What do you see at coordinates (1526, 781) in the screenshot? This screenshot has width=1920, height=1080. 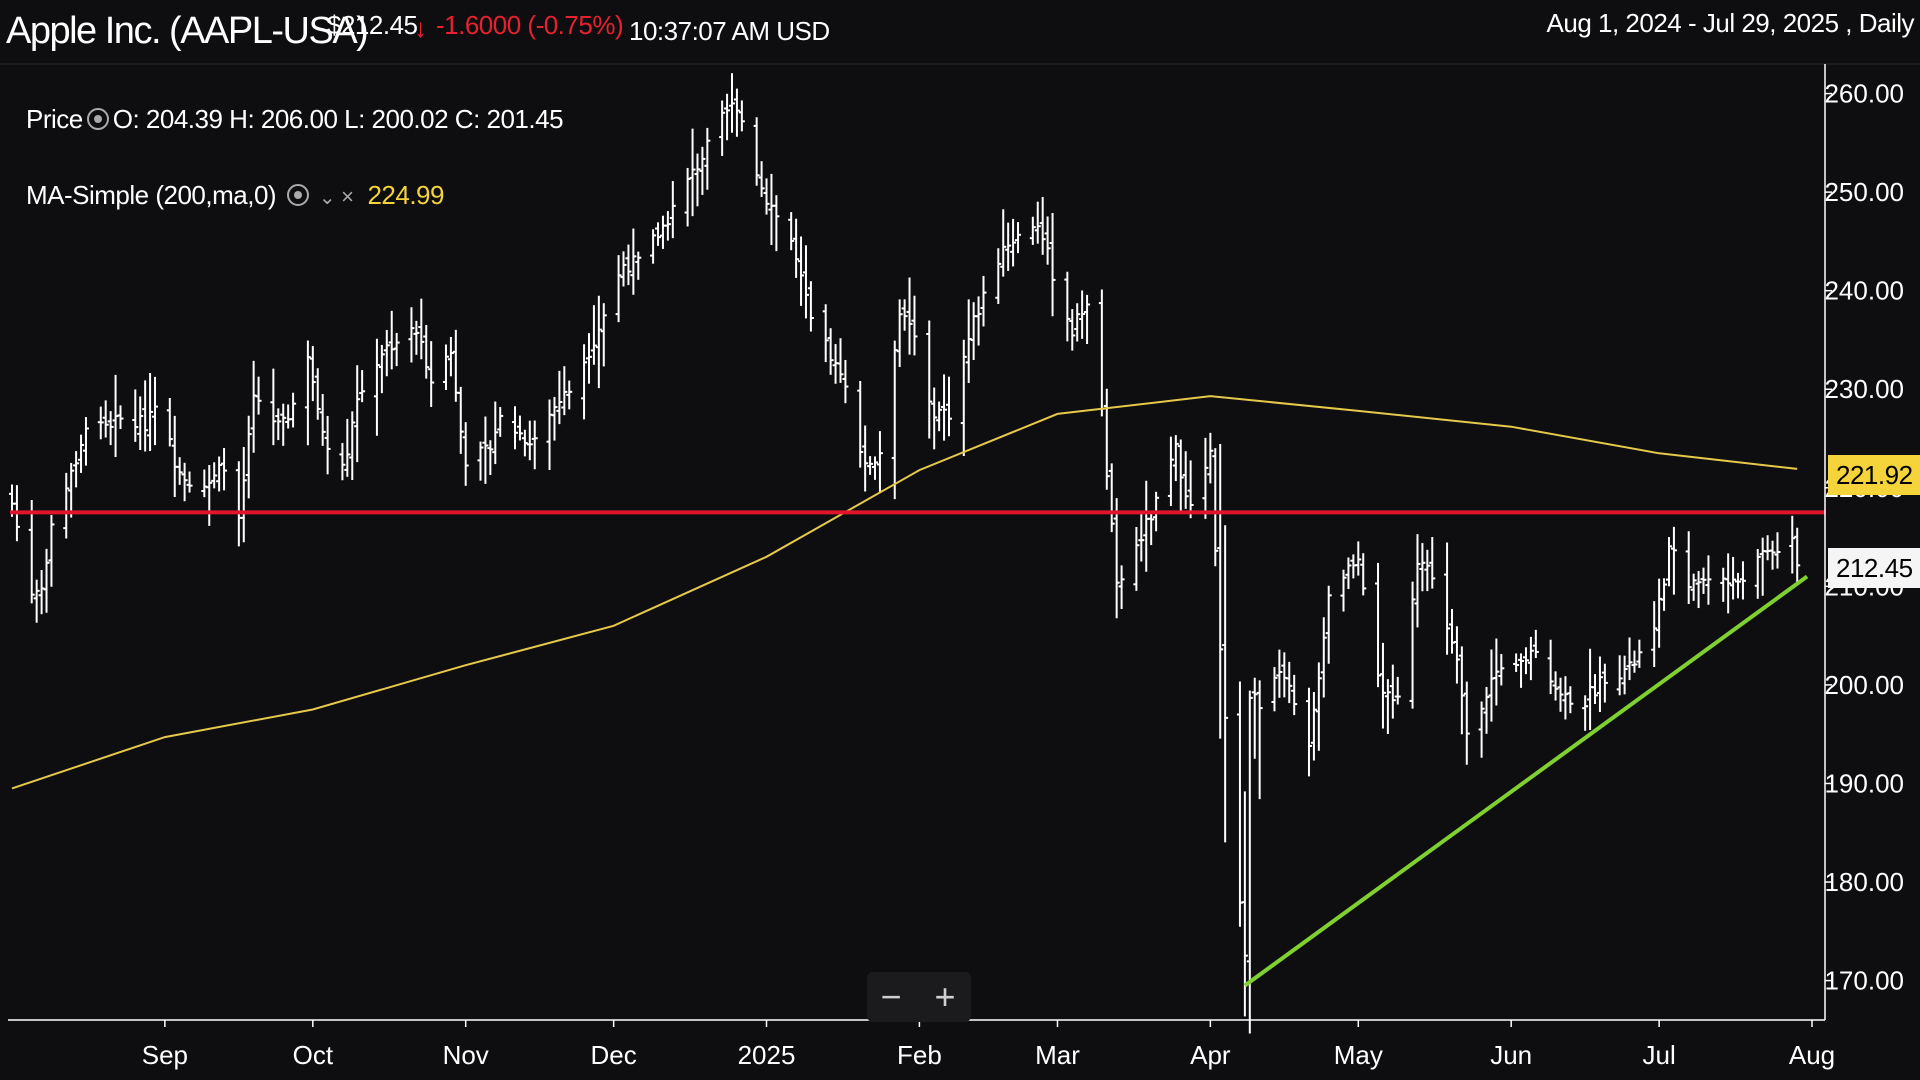 I see `trend-line` at bounding box center [1526, 781].